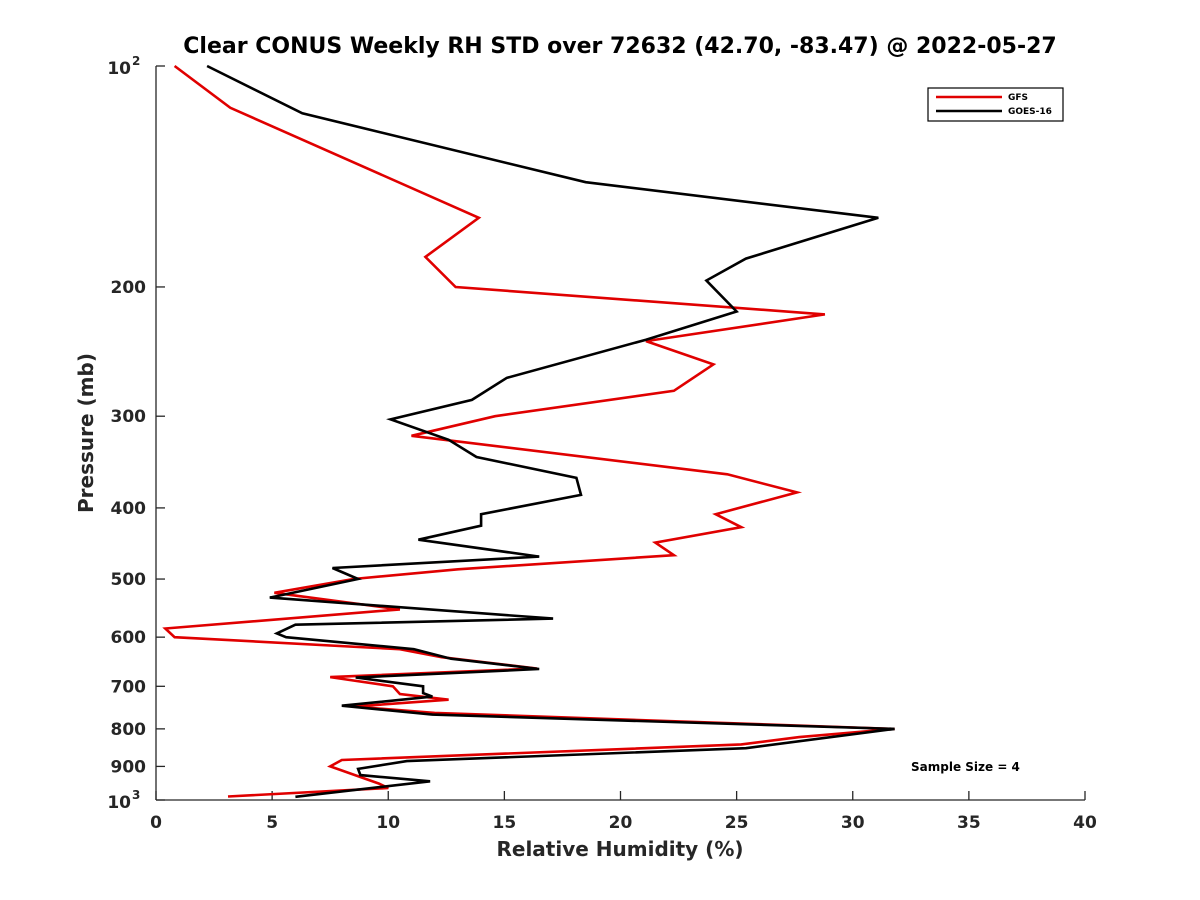 The height and width of the screenshot is (900, 1200). I want to click on legend-label-goes-16: GOES-16, so click(1030, 112).